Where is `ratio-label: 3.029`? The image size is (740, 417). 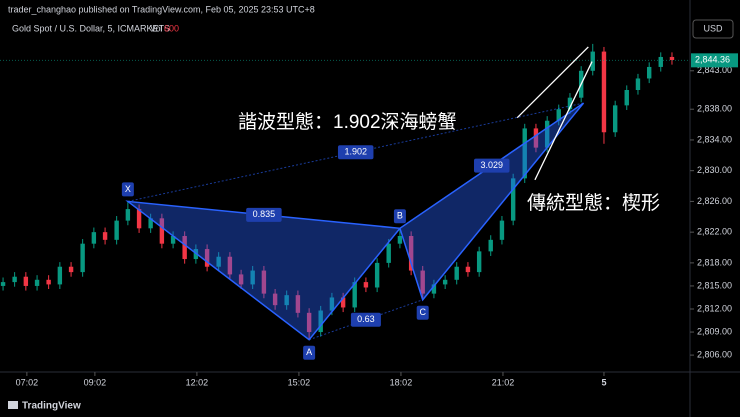
ratio-label: 3.029 is located at coordinates (491, 165).